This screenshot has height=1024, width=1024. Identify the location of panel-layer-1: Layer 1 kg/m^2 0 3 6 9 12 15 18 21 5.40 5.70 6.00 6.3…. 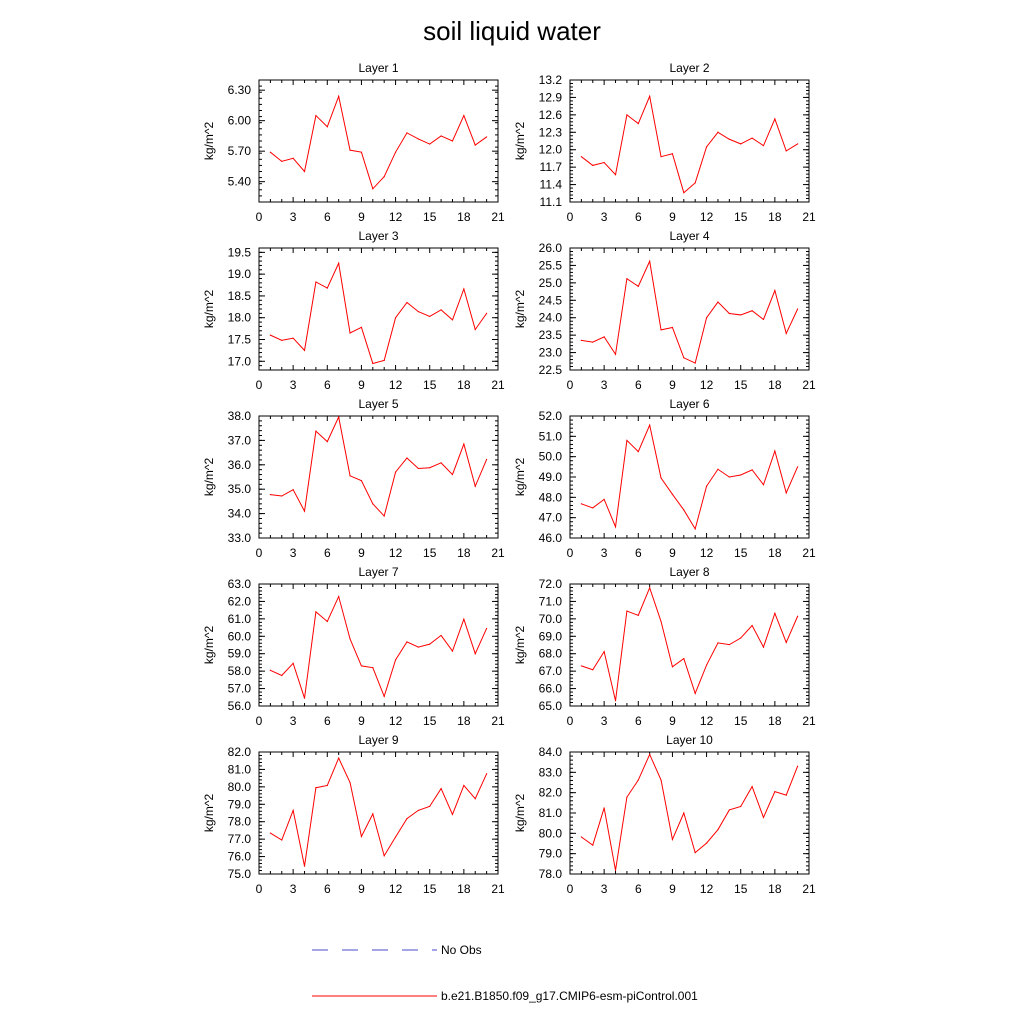
(353, 142).